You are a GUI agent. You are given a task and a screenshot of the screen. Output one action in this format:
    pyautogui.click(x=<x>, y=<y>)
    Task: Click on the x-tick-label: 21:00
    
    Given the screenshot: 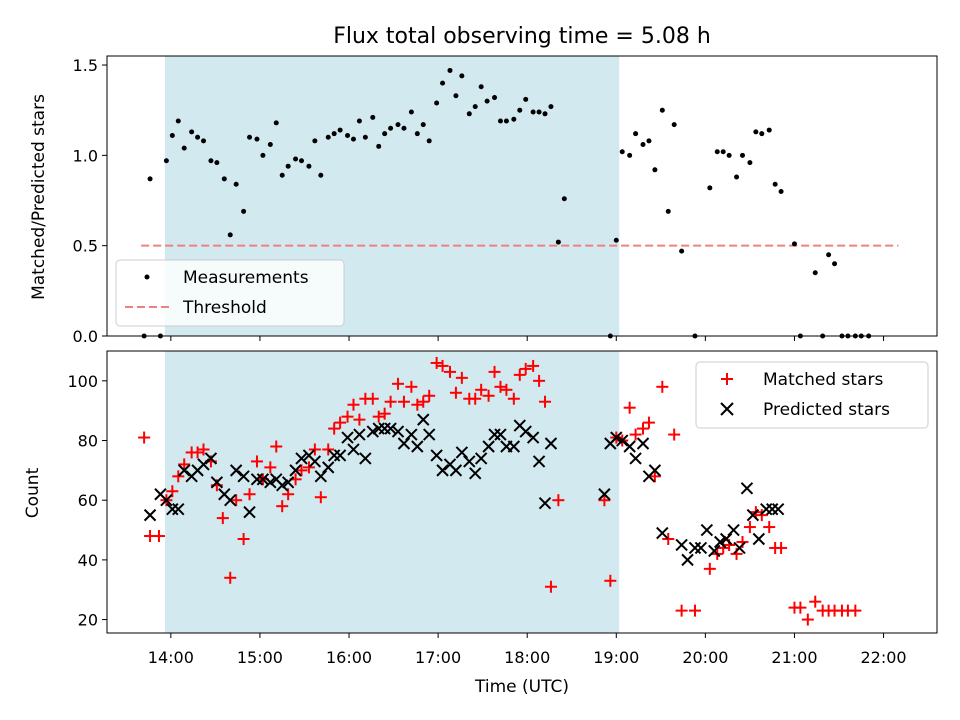 What is the action you would take?
    pyautogui.click(x=794, y=657)
    